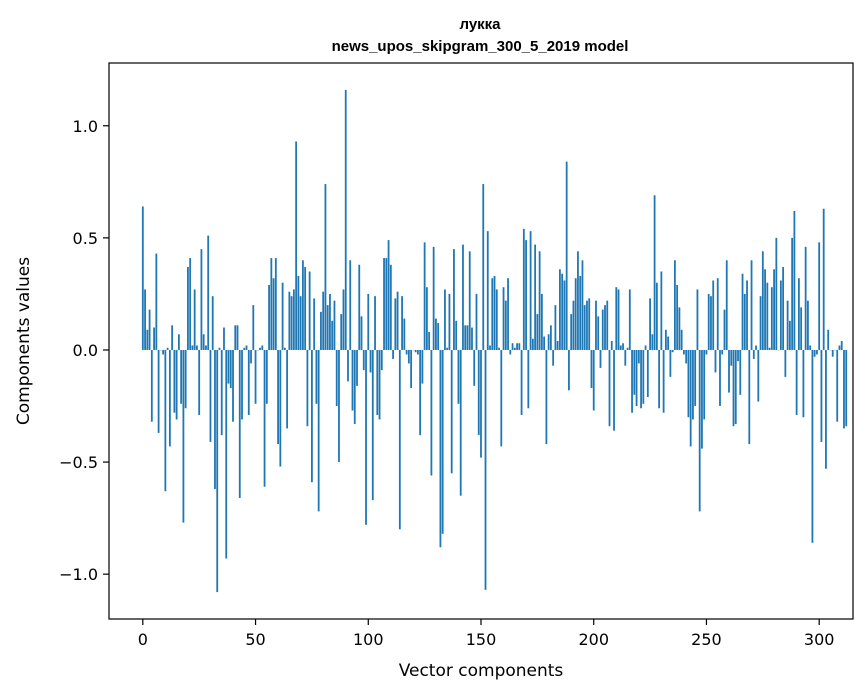 The image size is (867, 696). What do you see at coordinates (255, 639) in the screenshot?
I see `x-tick-label-1: 50` at bounding box center [255, 639].